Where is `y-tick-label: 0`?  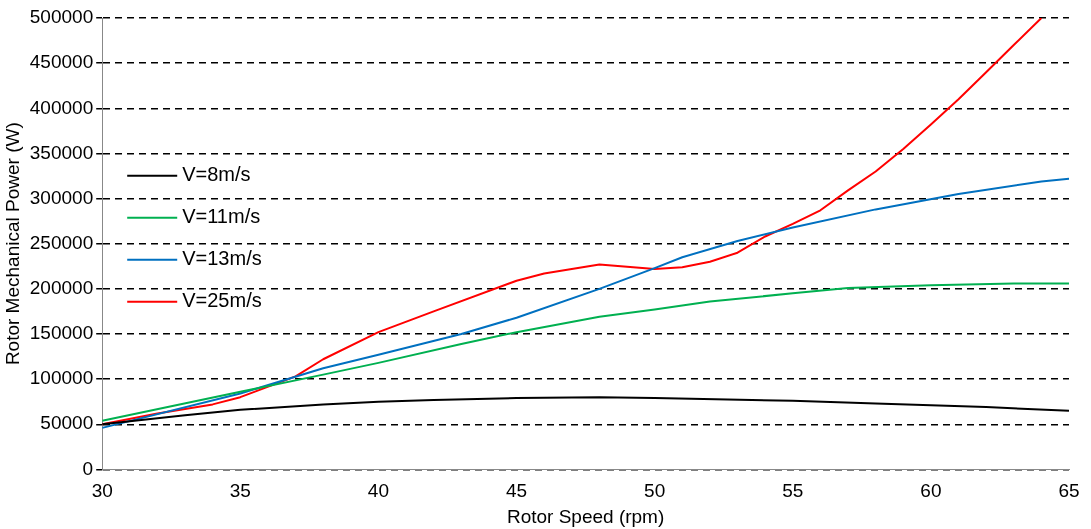 y-tick-label: 0 is located at coordinates (88, 468).